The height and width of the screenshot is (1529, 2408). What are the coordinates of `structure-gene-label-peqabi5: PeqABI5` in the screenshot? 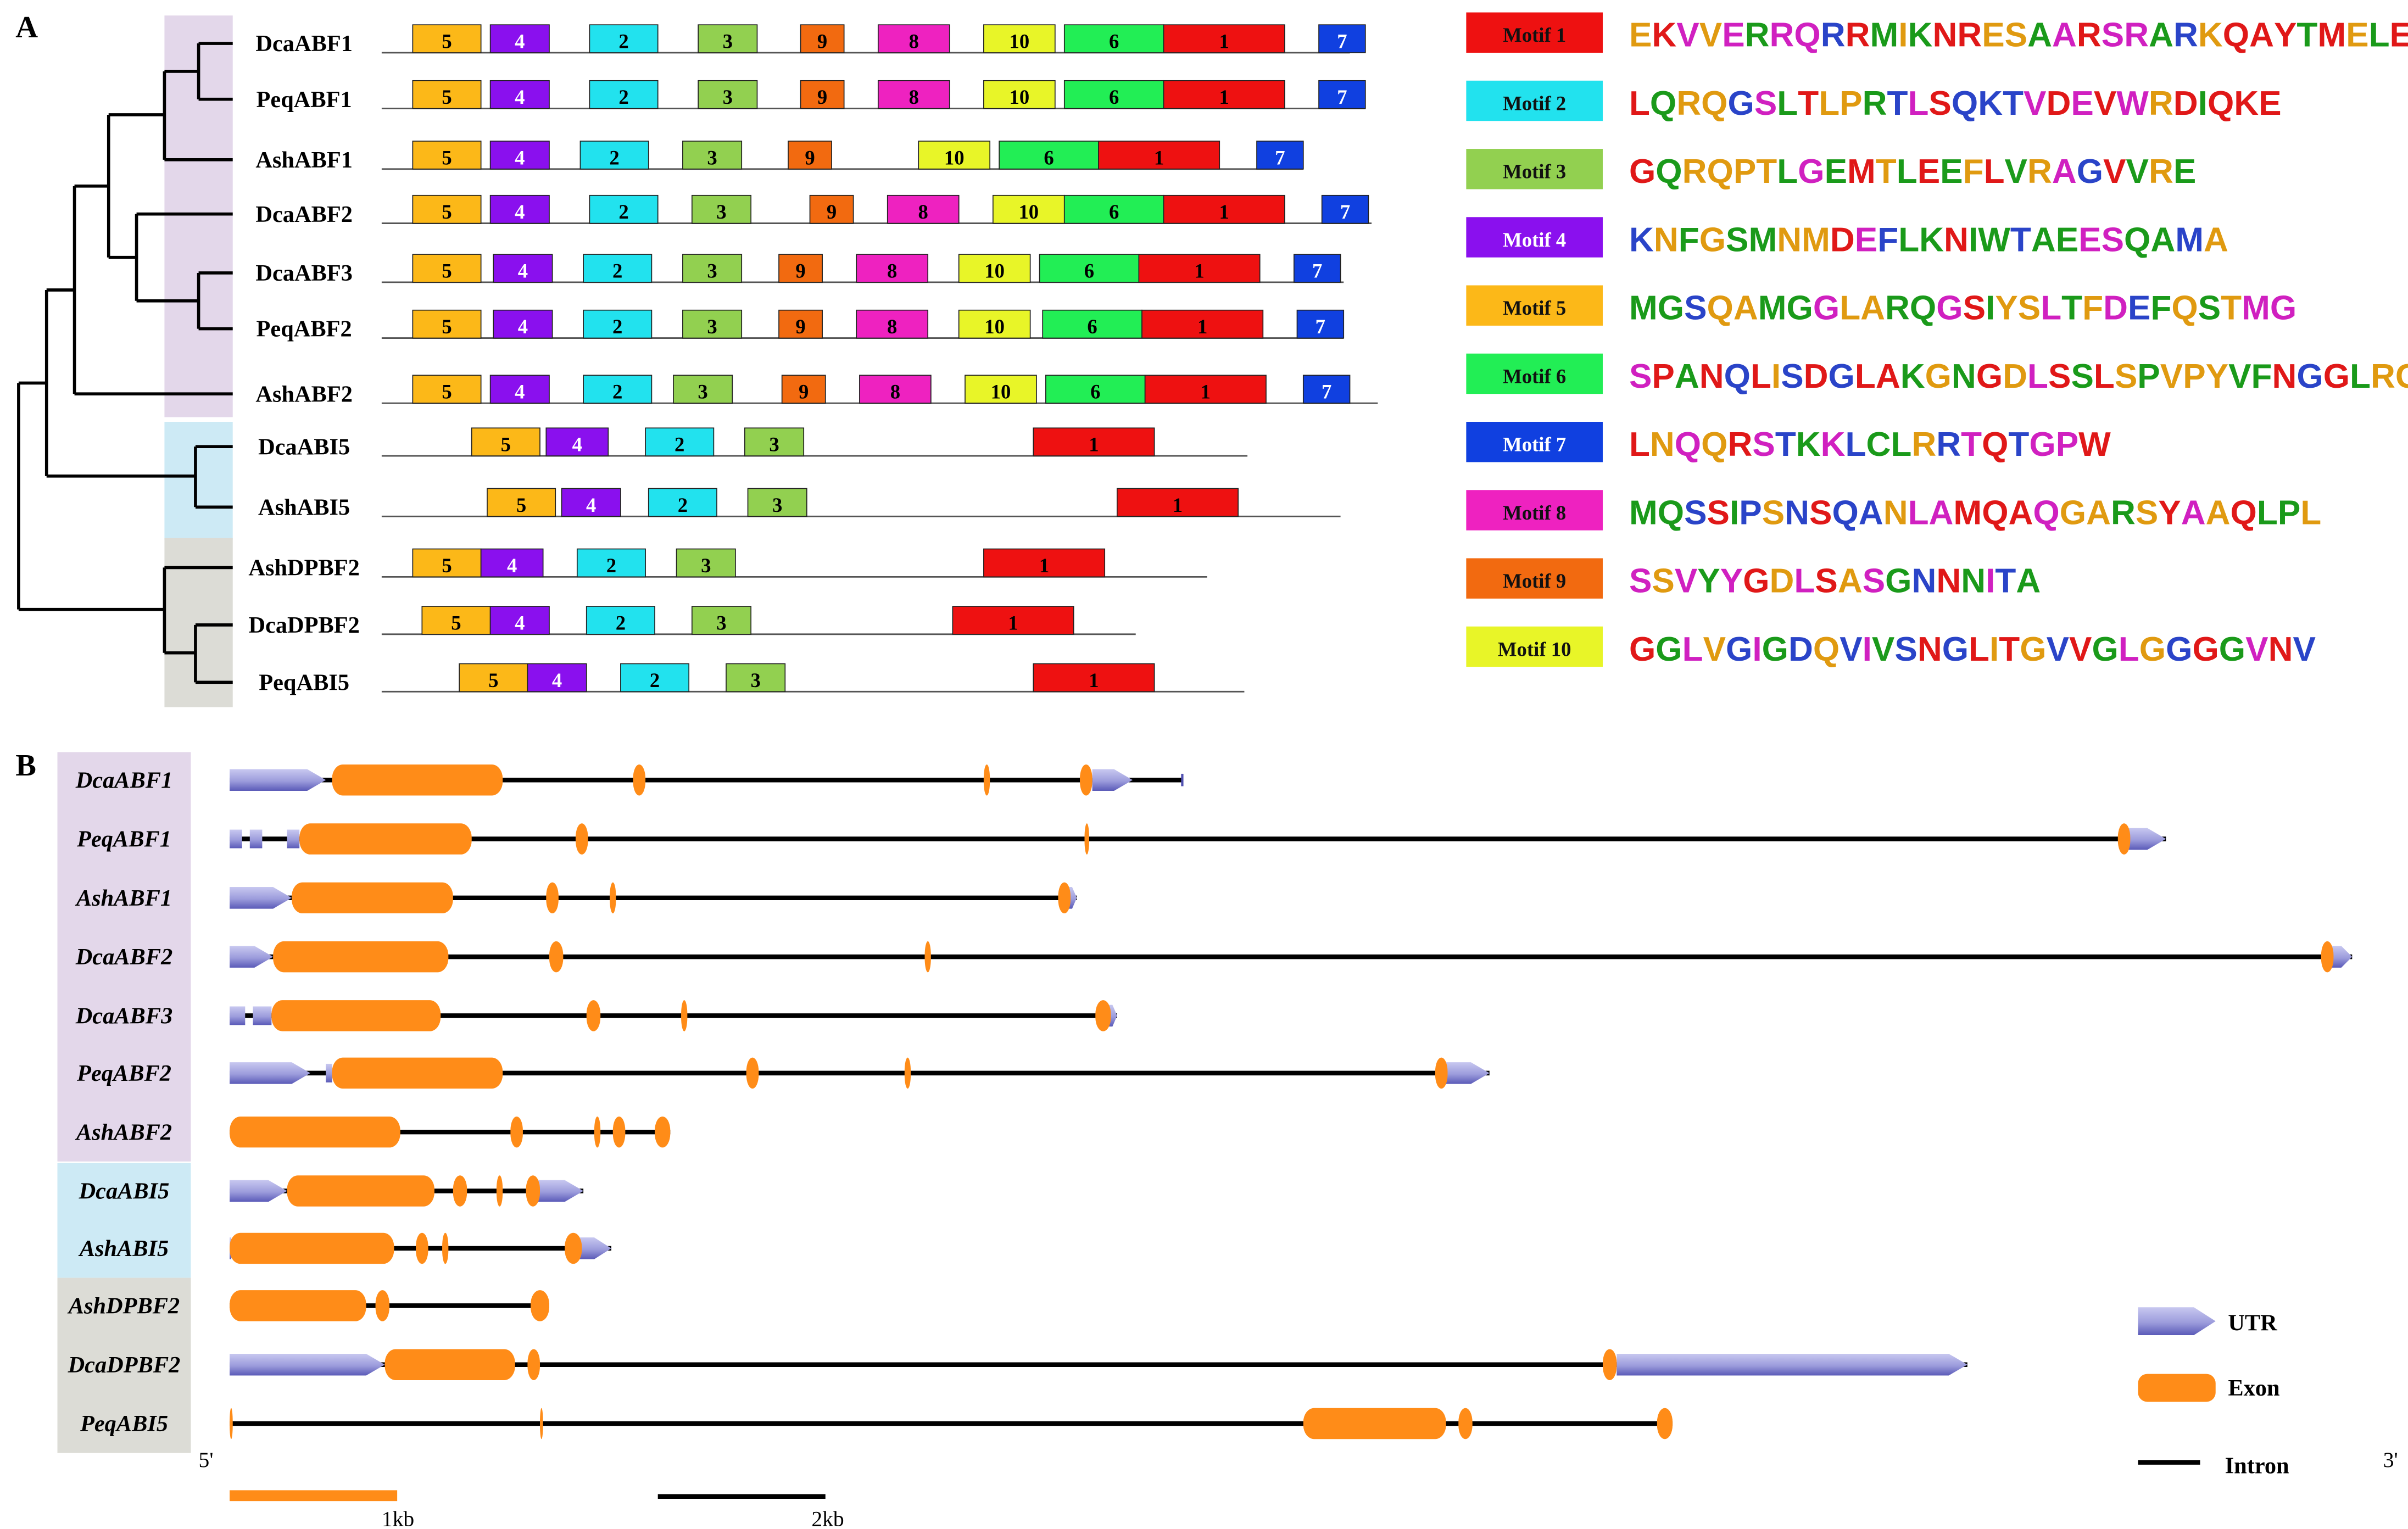 It's located at (124, 1424).